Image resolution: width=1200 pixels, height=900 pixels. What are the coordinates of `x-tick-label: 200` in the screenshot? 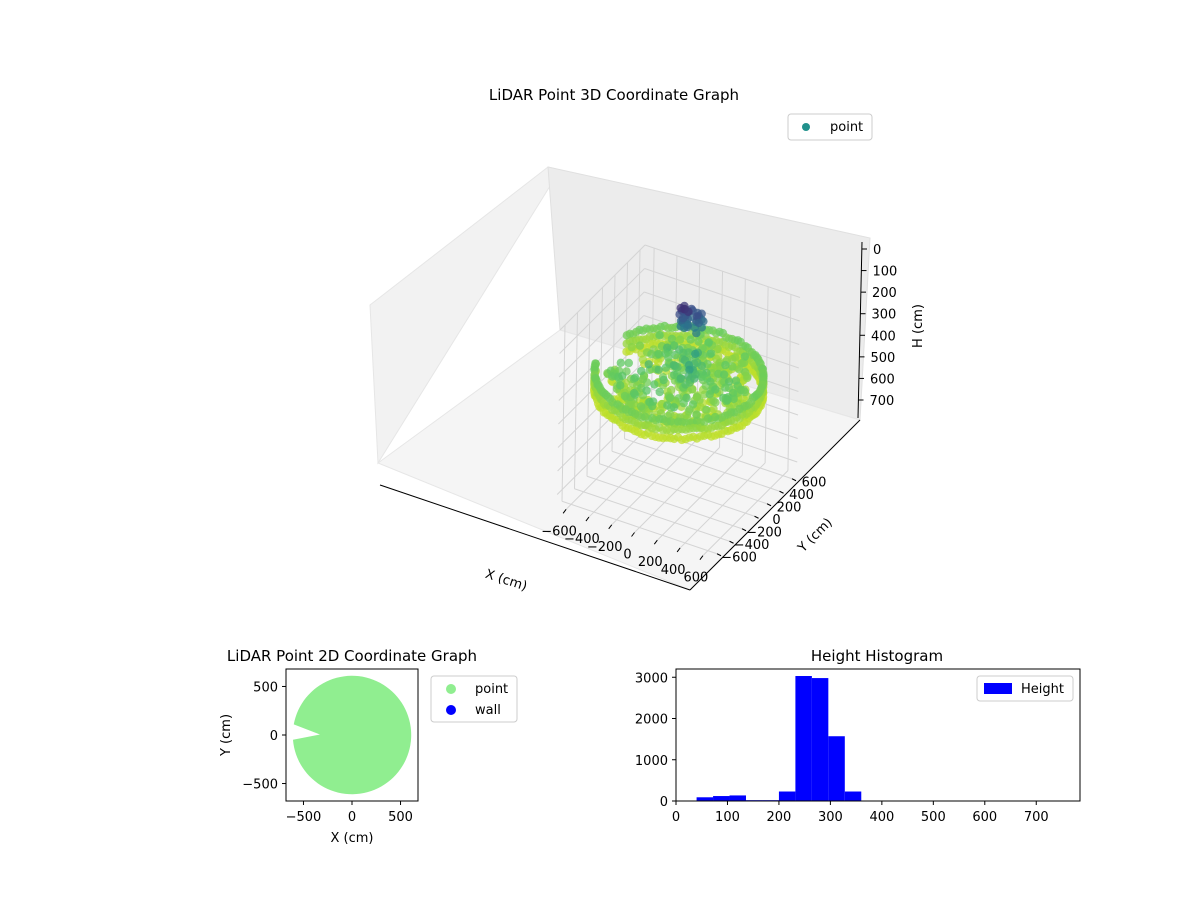 It's located at (650, 562).